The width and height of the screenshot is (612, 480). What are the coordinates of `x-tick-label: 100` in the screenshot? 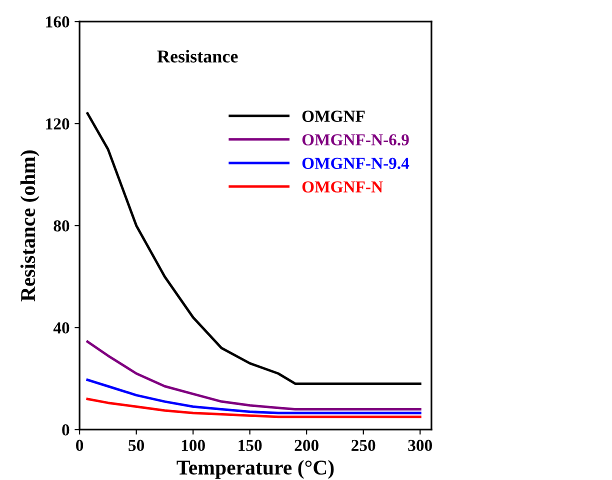 It's located at (193, 446).